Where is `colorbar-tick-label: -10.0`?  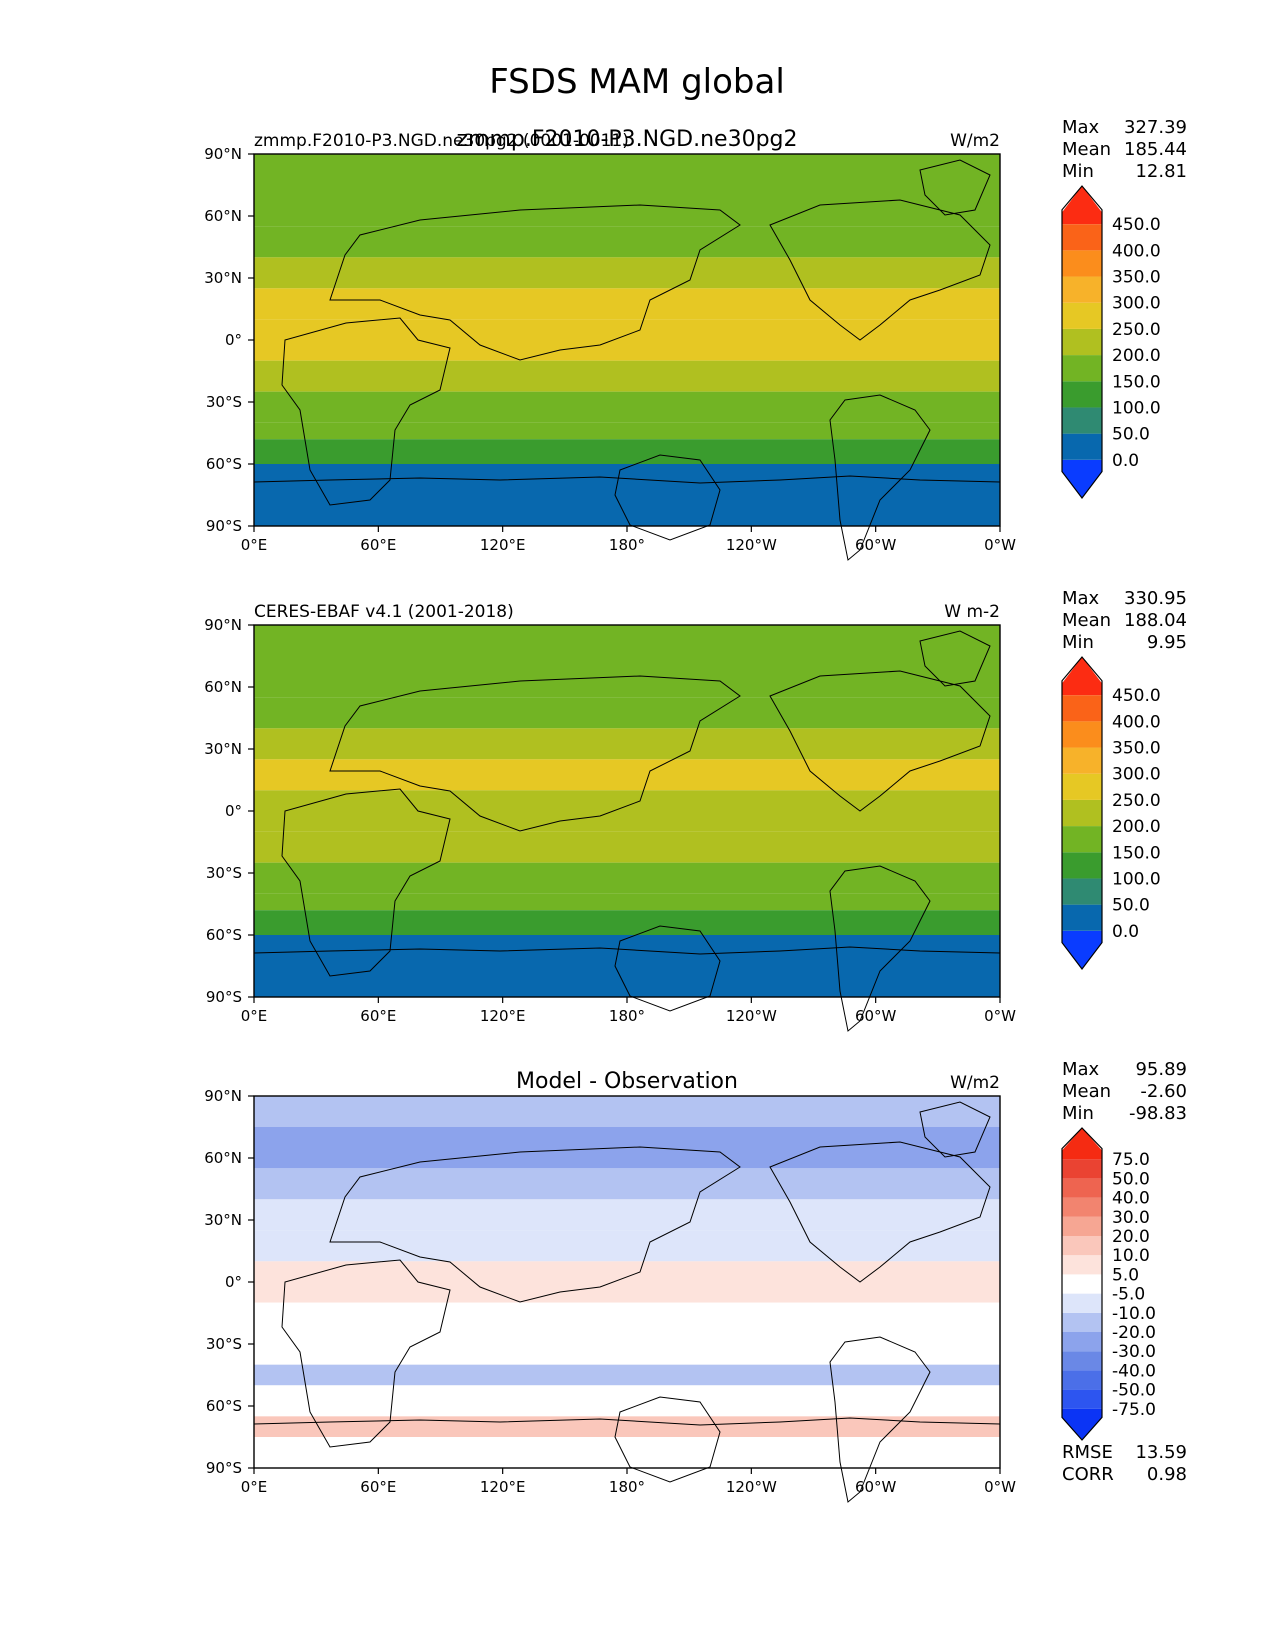 colorbar-tick-label: -10.0 is located at coordinates (1134, 1314).